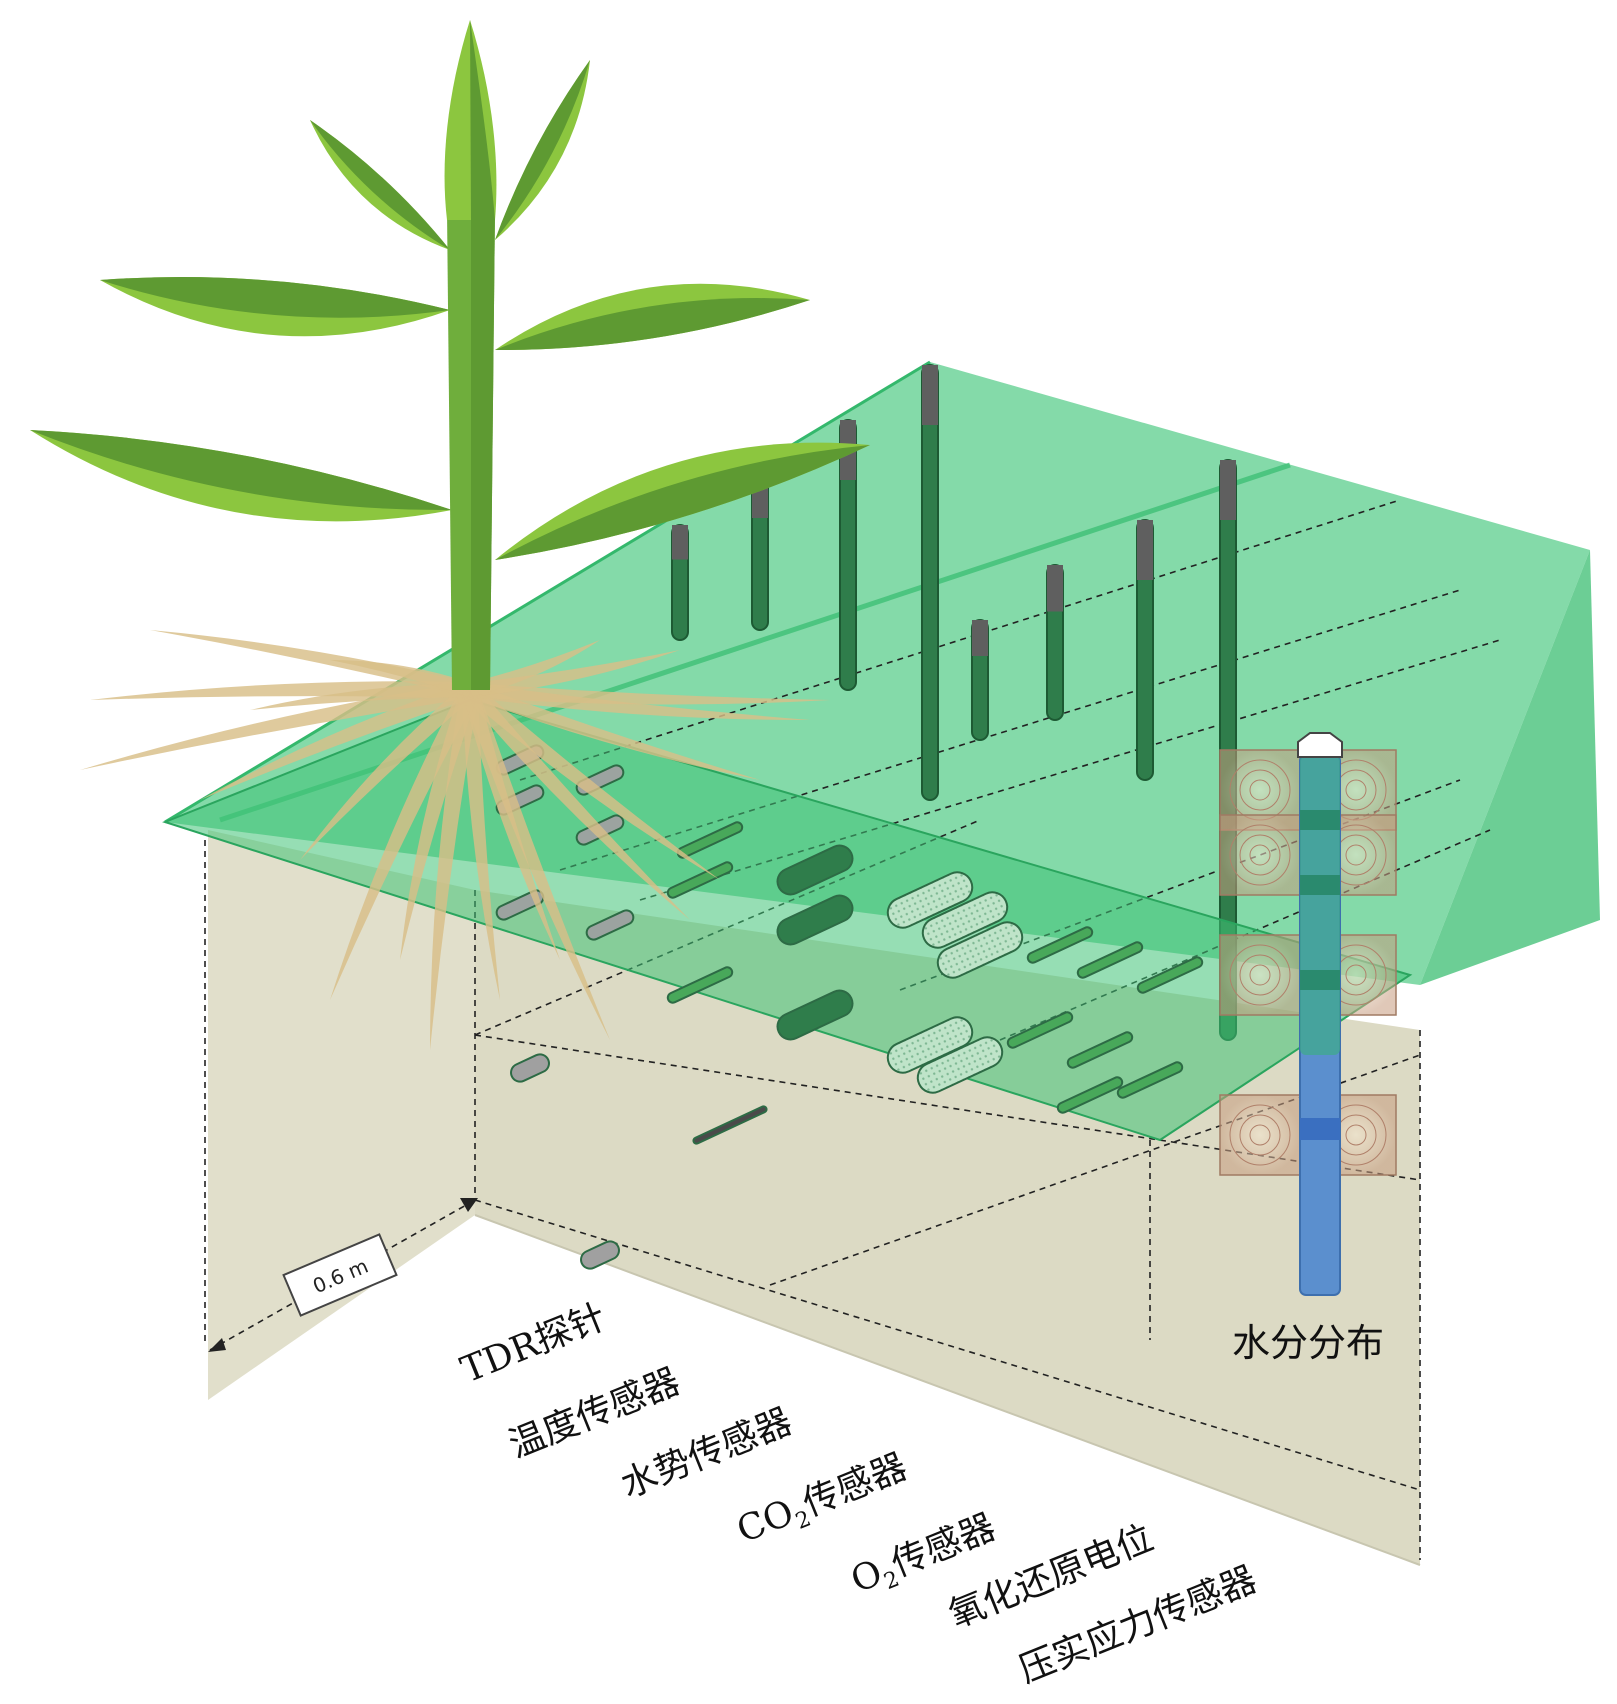 This screenshot has height=1704, width=1617. I want to click on dimension-line, so click(342, 1275).